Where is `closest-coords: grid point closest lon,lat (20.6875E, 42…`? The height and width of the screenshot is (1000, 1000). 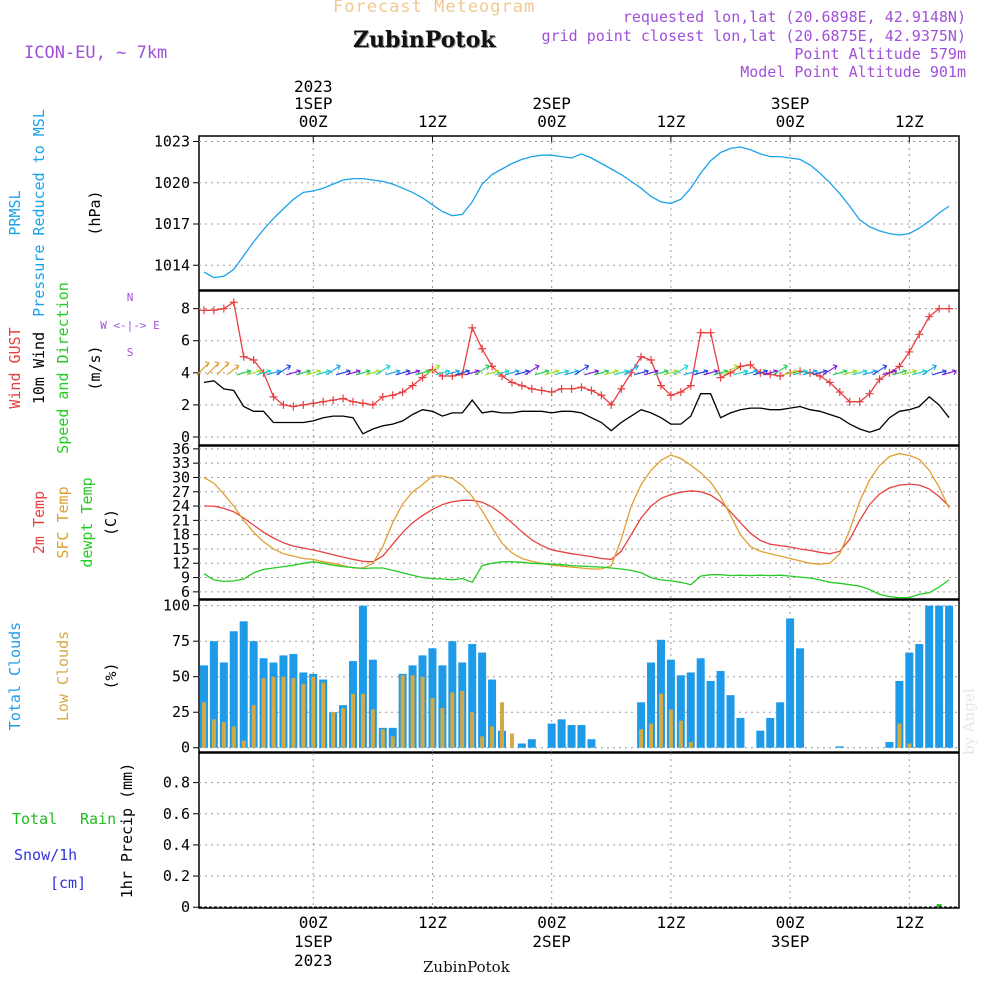
closest-coords: grid point closest lon,lat (20.6875E, 42… is located at coordinates (753, 36).